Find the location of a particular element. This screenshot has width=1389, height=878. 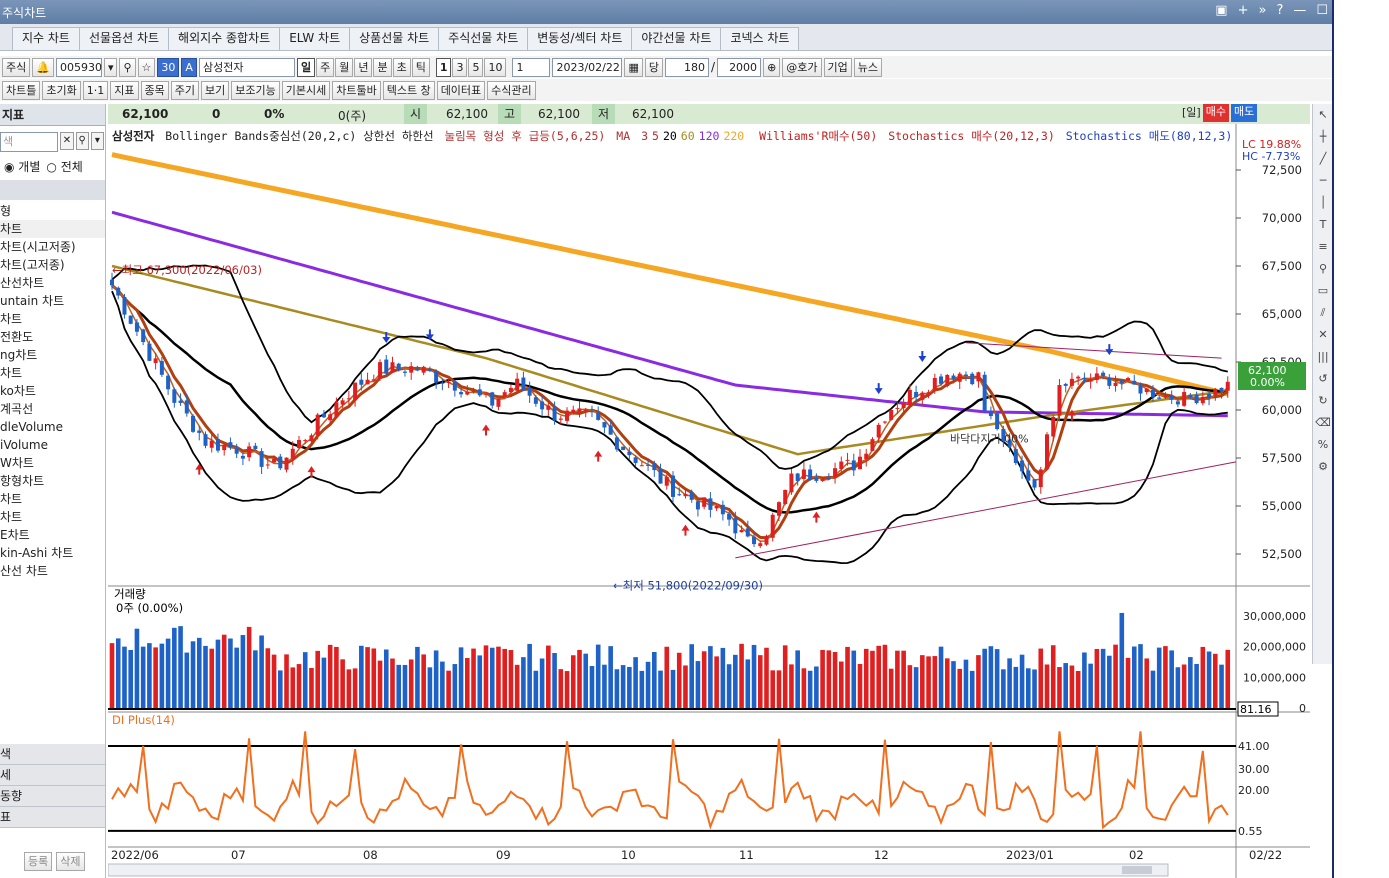

toolbar2-button-0: 차트틀 is located at coordinates (21, 90).